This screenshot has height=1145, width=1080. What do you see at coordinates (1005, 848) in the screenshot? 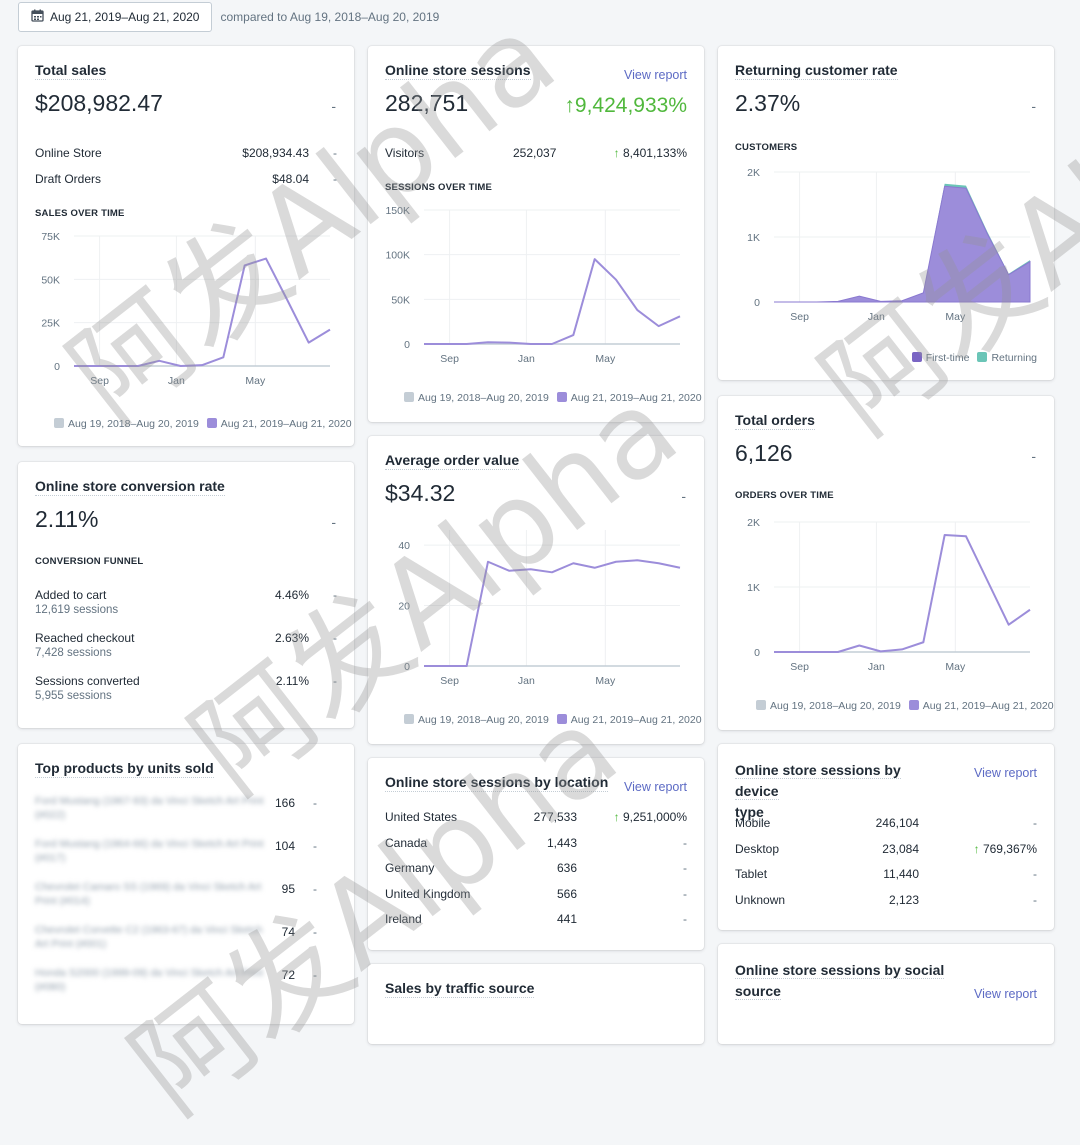
I see `row-change: ↑ 769,367%` at bounding box center [1005, 848].